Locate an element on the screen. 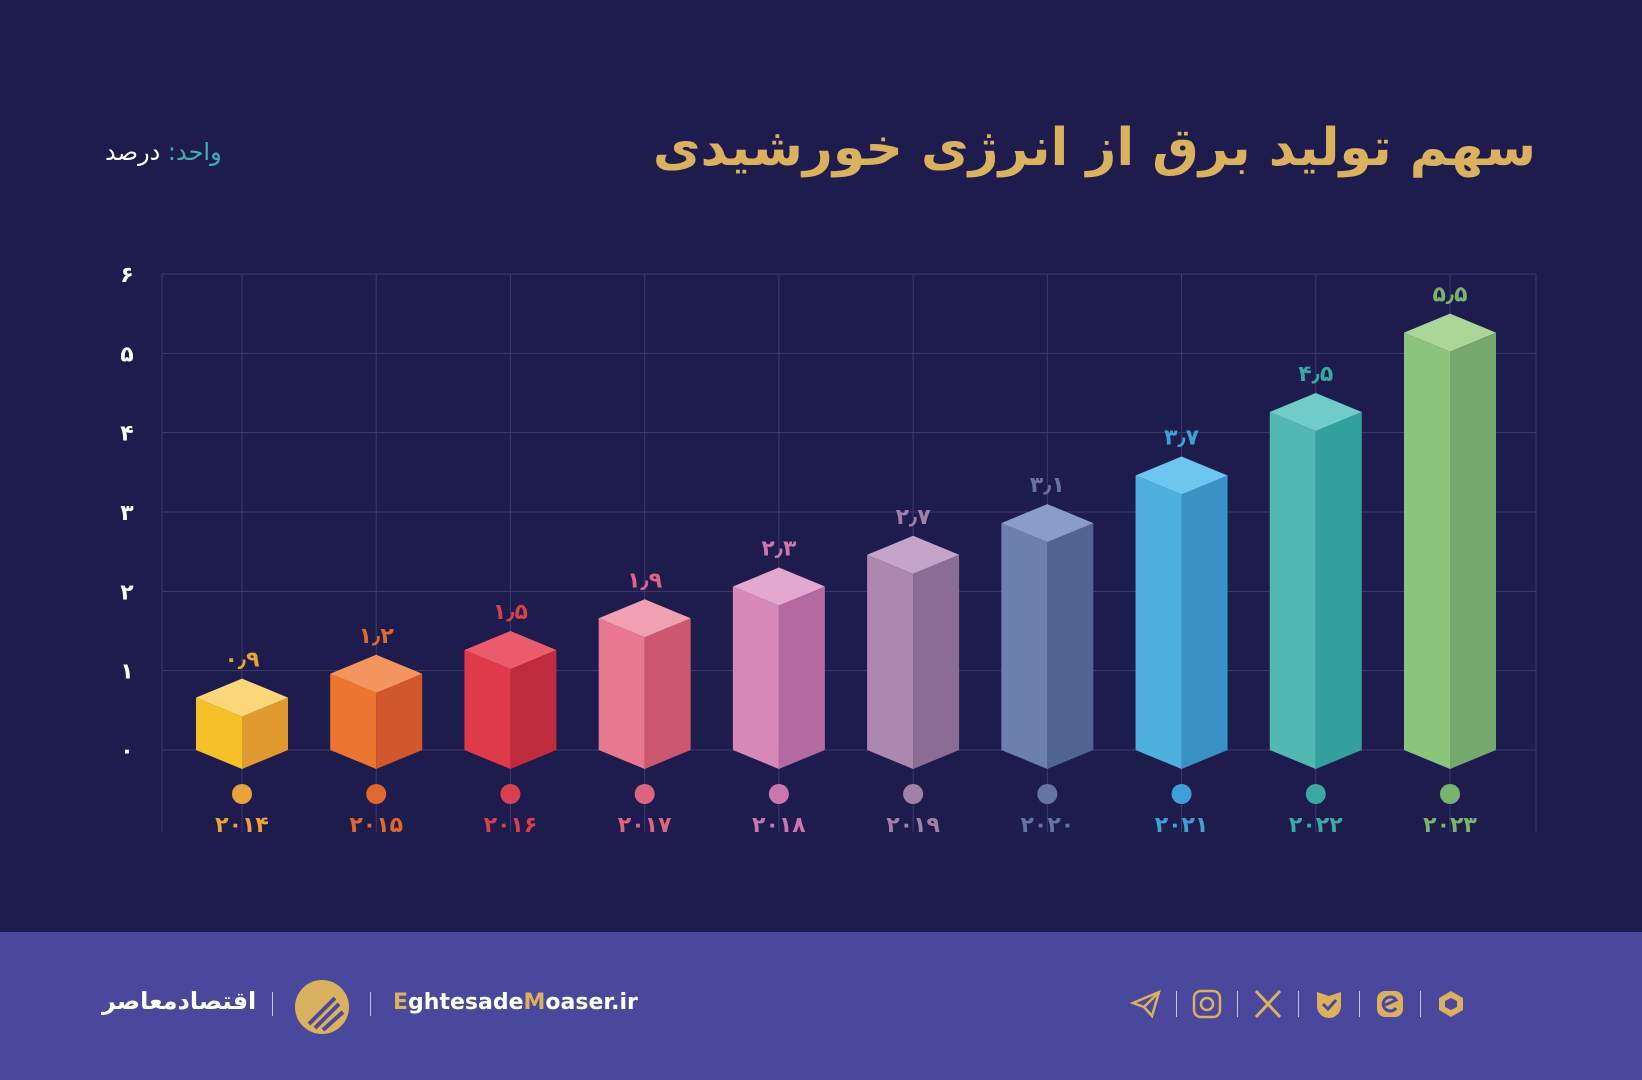 This screenshot has width=1642, height=1080. y-tick-label: ۲ is located at coordinates (127, 592).